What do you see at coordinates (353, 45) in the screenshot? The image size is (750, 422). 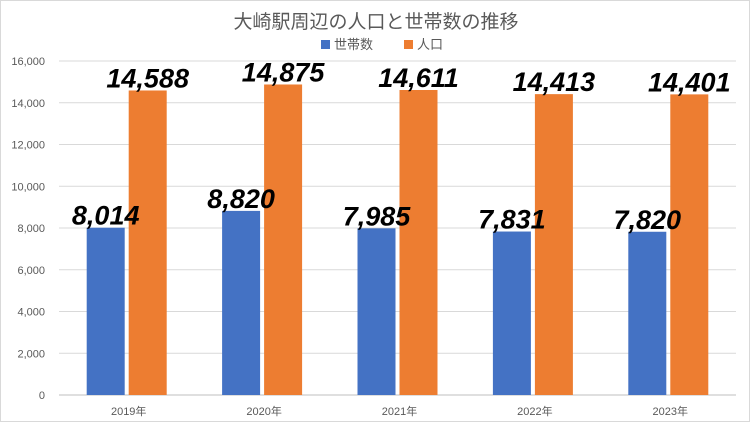 I see `legend-label-households: 世帯数` at bounding box center [353, 45].